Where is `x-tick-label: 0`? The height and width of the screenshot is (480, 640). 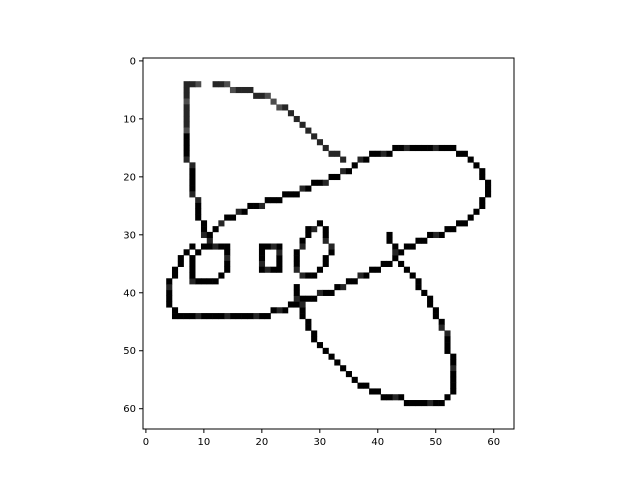 x-tick-label: 0 is located at coordinates (146, 442).